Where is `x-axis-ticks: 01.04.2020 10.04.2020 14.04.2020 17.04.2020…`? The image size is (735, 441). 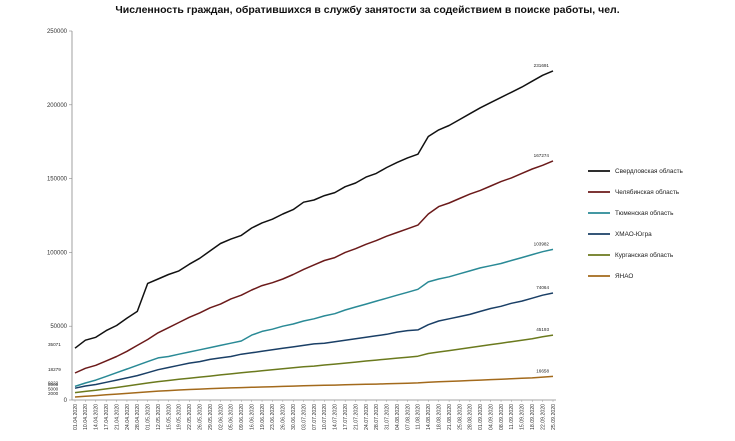 x-axis-ticks: 01.04.2020 10.04.2020 14.04.2020 17.04.2020… is located at coordinates (315, 415).